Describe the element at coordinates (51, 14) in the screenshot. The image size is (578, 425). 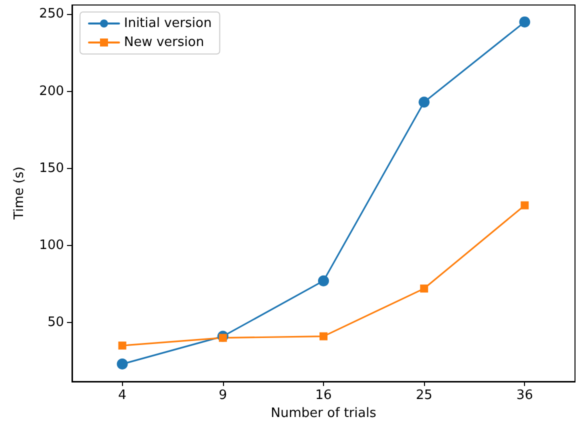
I see `y-tick-label: 250` at that location.